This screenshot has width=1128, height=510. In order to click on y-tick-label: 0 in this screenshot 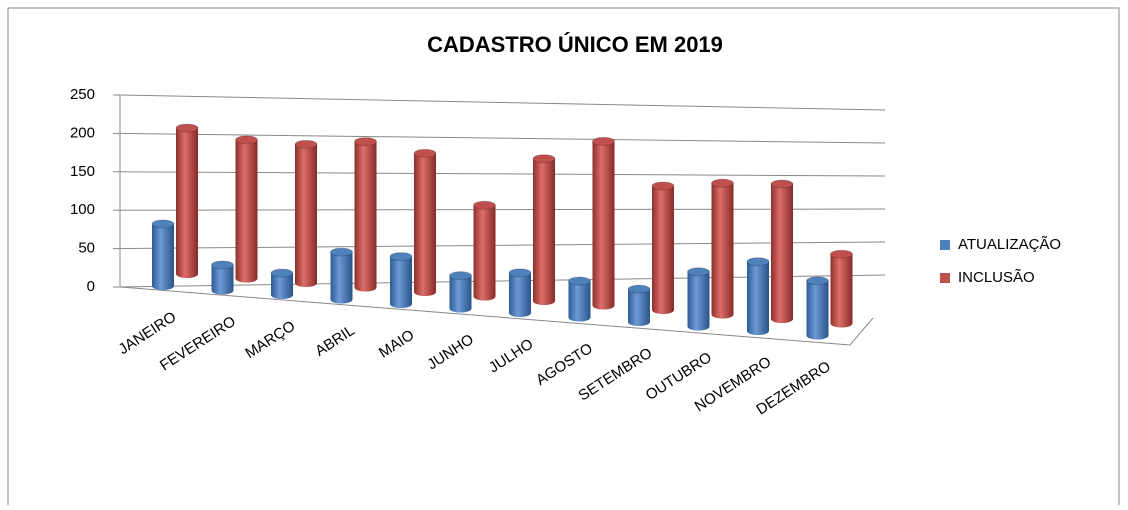, I will do `click(91, 286)`.